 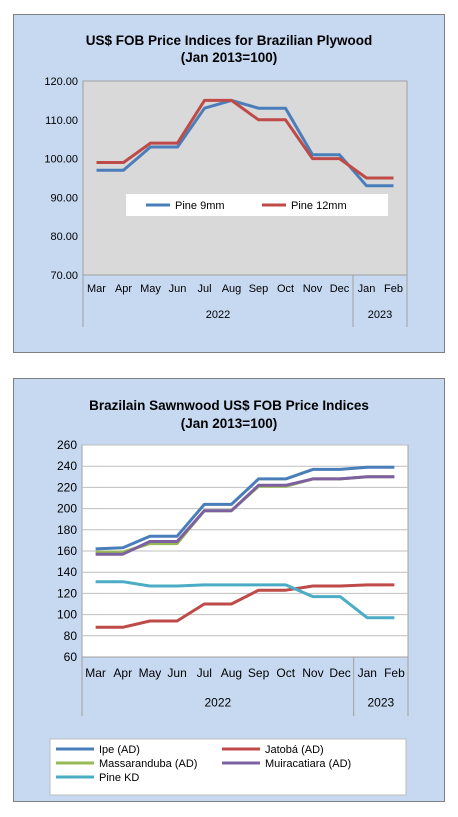 What do you see at coordinates (64, 276) in the screenshot?
I see `y-tick-label: 70.00` at bounding box center [64, 276].